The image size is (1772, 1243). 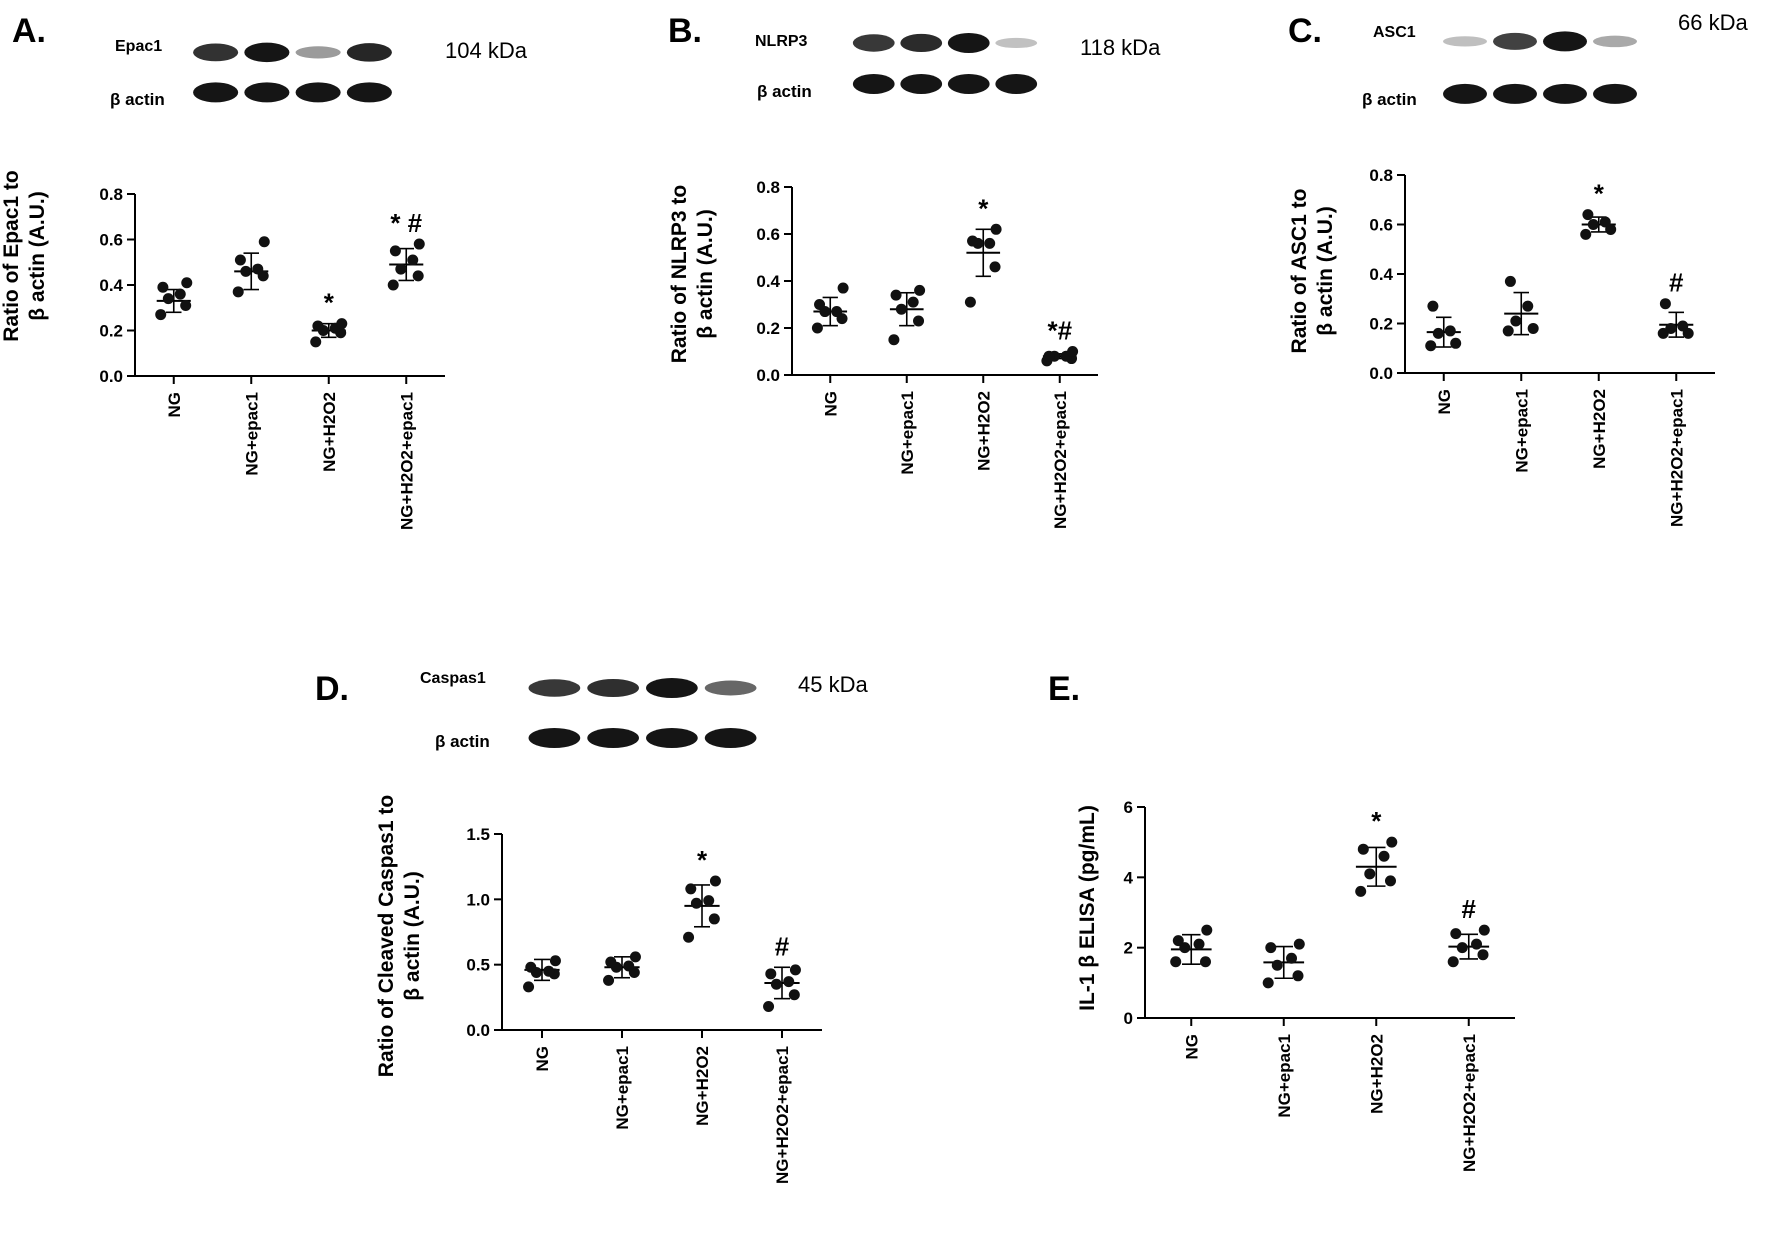 What do you see at coordinates (1129, 877) in the screenshot?
I see `y-tick-label: 4` at bounding box center [1129, 877].